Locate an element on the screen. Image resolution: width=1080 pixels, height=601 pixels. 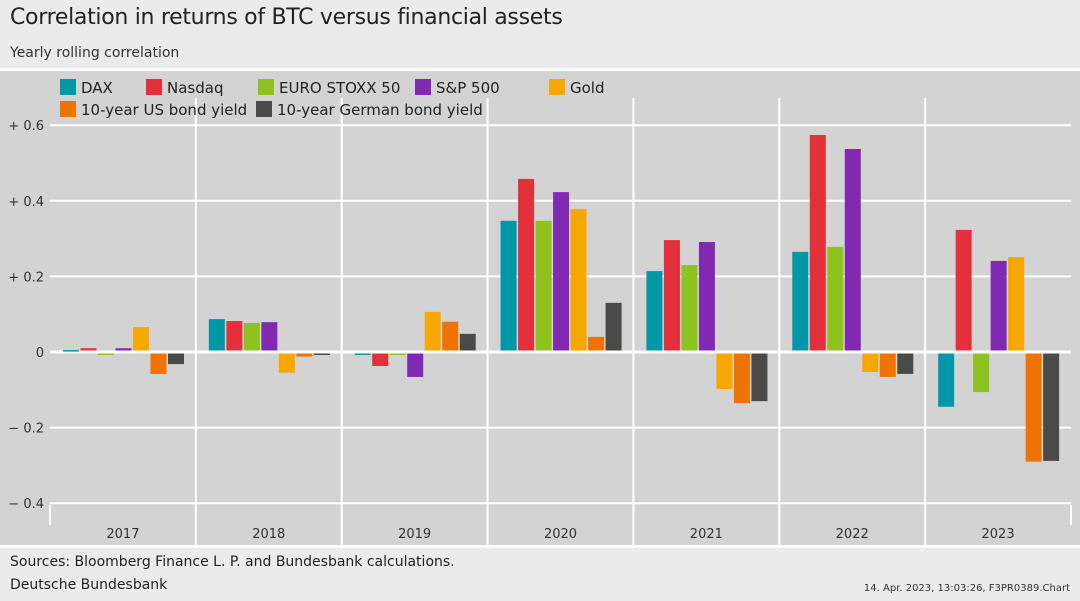
bar-gold-2017 is located at coordinates (141, 339).